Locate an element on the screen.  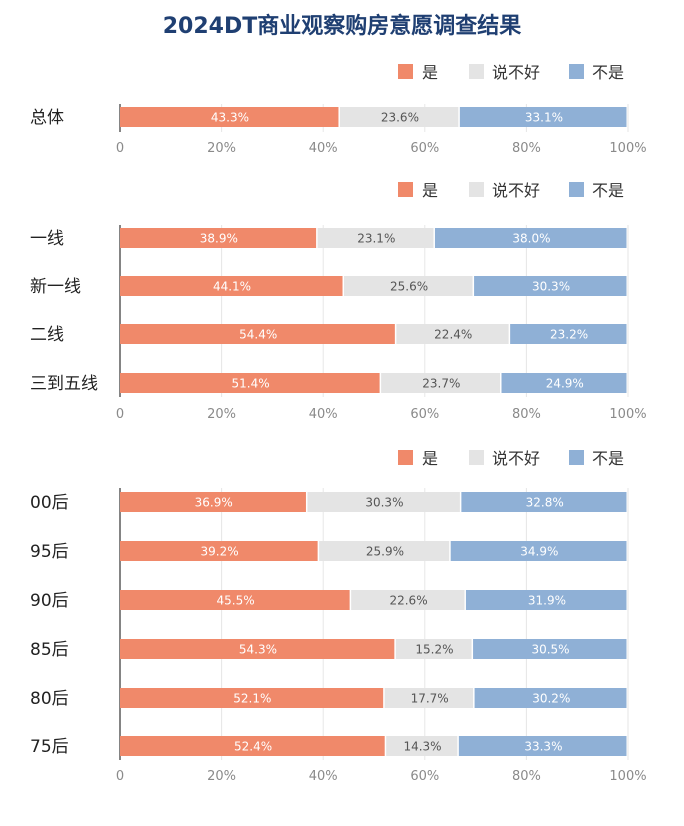
data-label: 54.3% is located at coordinates (258, 650).